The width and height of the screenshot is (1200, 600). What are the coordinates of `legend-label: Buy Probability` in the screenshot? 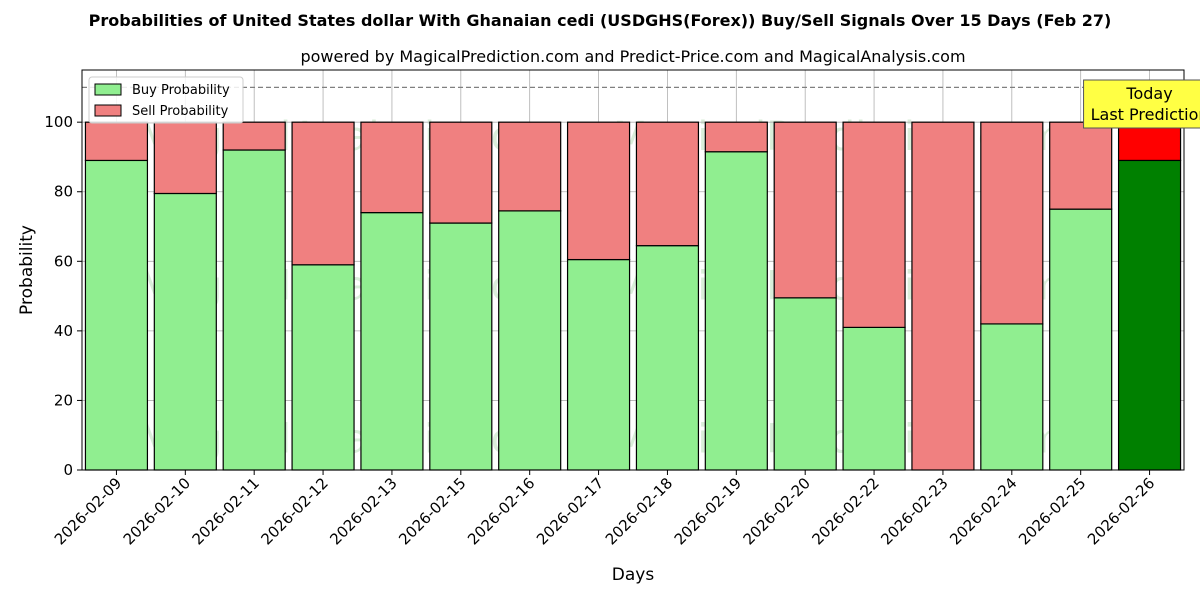 It's located at (181, 90).